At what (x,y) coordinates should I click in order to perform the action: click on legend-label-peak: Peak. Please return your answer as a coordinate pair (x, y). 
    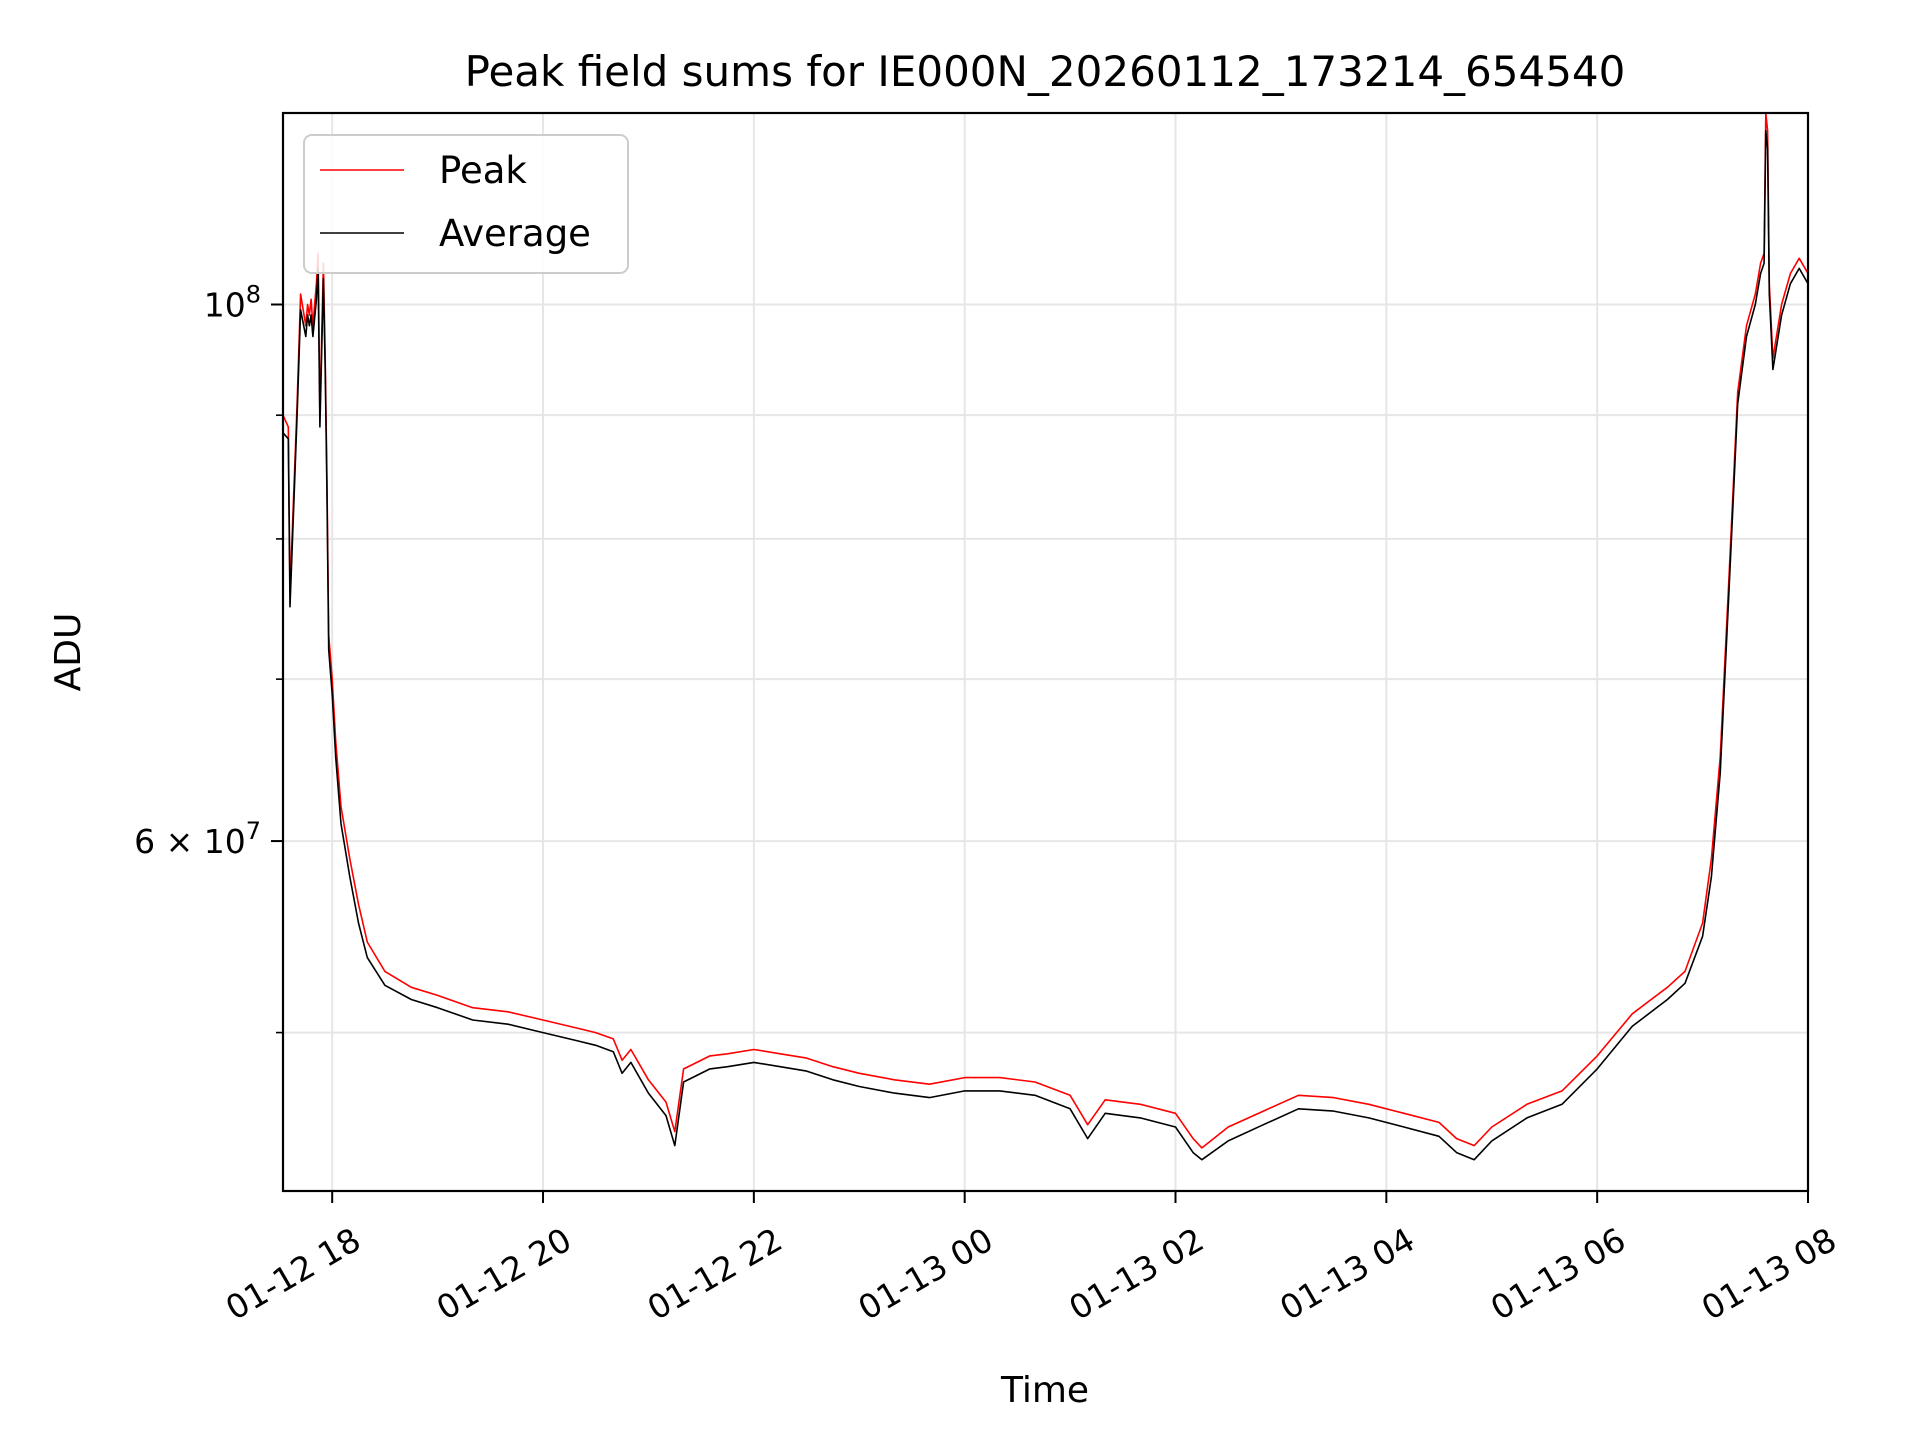
    Looking at the image, I should click on (483, 170).